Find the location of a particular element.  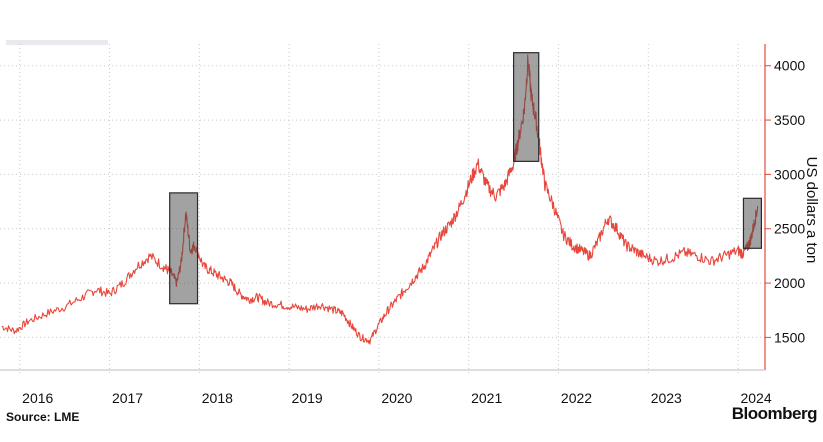

x-tick-label: 2021 is located at coordinates (486, 398).